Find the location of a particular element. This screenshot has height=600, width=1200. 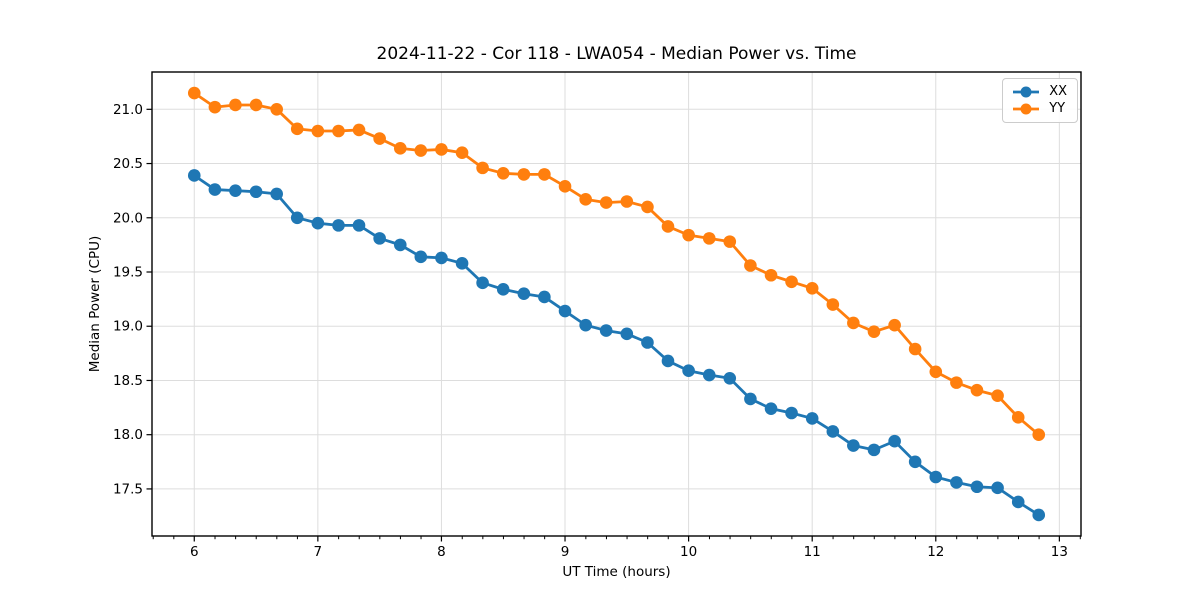

x-tick-label: 8 is located at coordinates (441, 552).